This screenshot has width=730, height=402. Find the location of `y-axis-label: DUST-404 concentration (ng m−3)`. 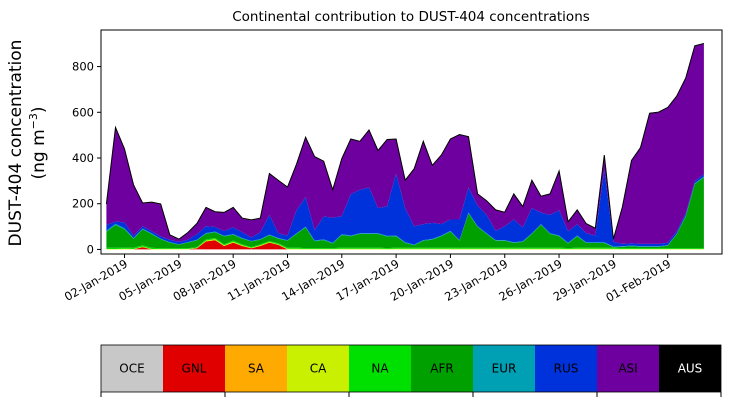

y-axis-label: DUST-404 concentration (ng m−3) is located at coordinates (27, 143).